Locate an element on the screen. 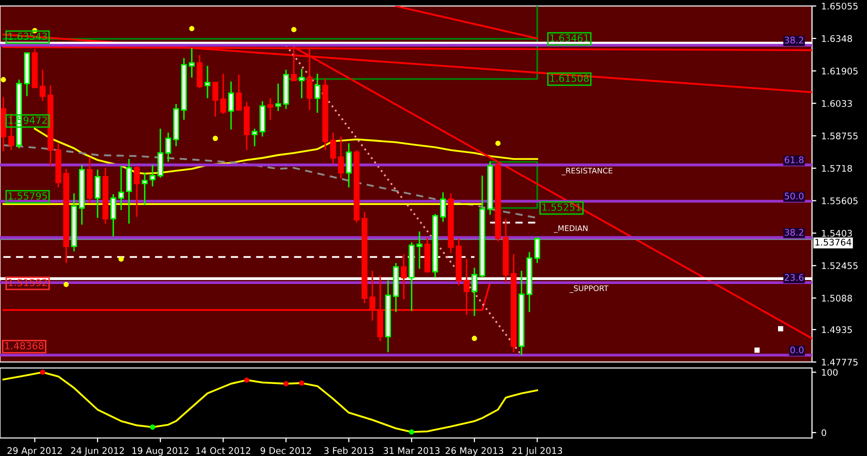  x-tick-label: 29 Apr 2012 is located at coordinates (35, 451).